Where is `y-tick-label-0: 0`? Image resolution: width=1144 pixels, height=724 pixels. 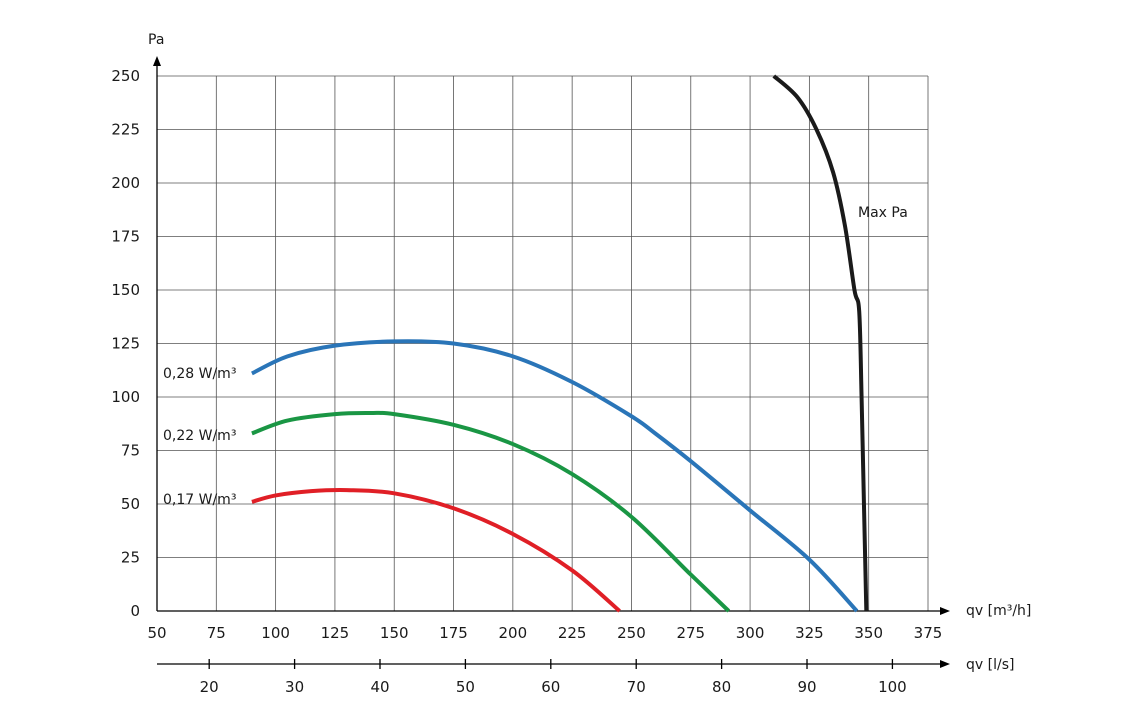 y-tick-label-0: 0 is located at coordinates (135, 611).